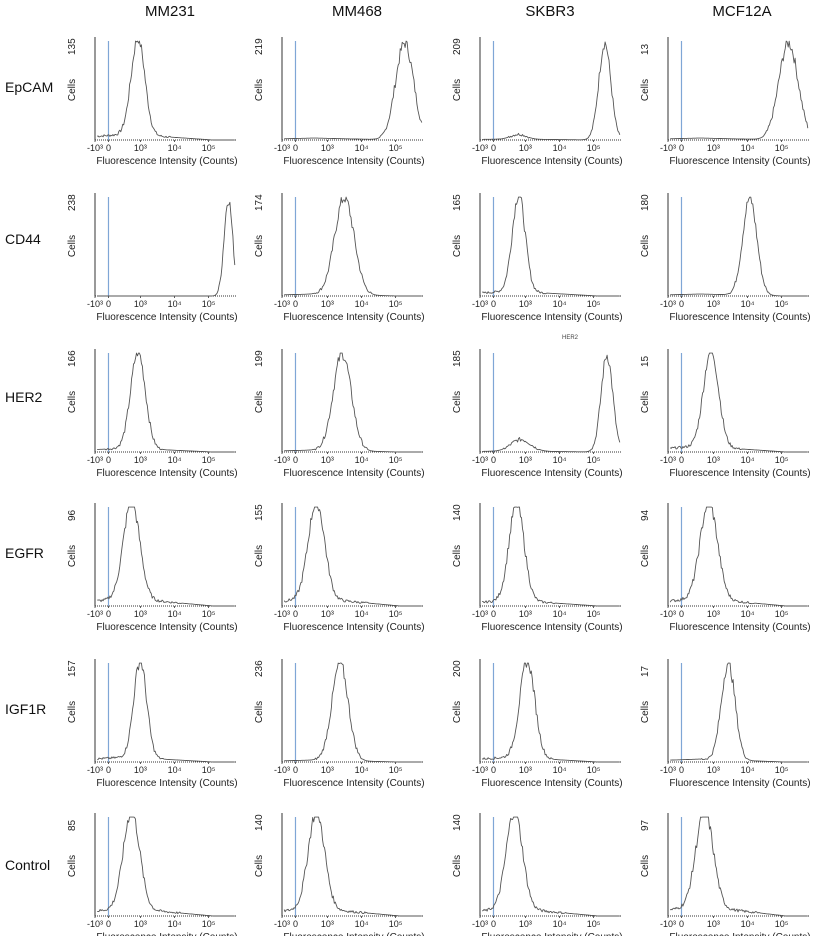 This screenshot has height=941, width=824. What do you see at coordinates (551, 556) in the screenshot?
I see `histogram-egfr-skbr3` at bounding box center [551, 556].